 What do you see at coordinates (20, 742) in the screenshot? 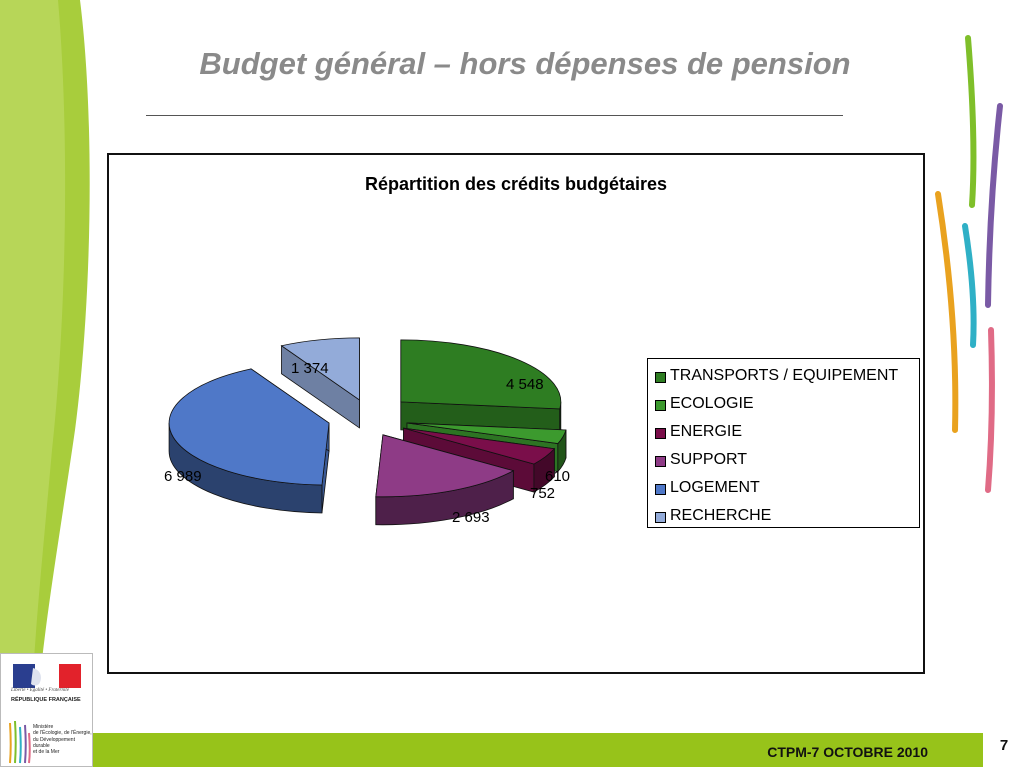
I see `ministry-logo-icon` at bounding box center [20, 742].